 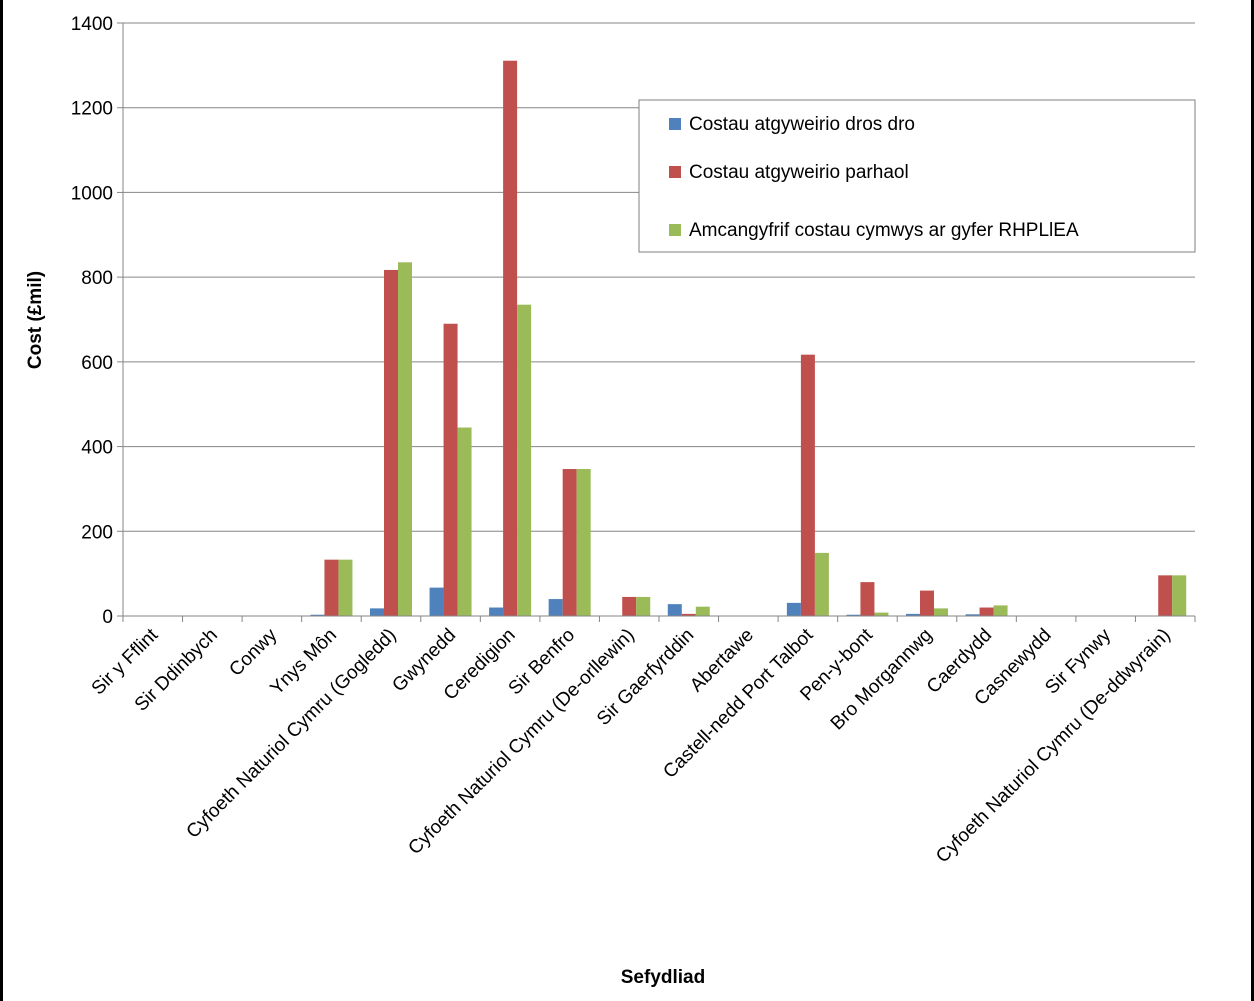 I want to click on y-tick-label: 1200, so click(x=92, y=109).